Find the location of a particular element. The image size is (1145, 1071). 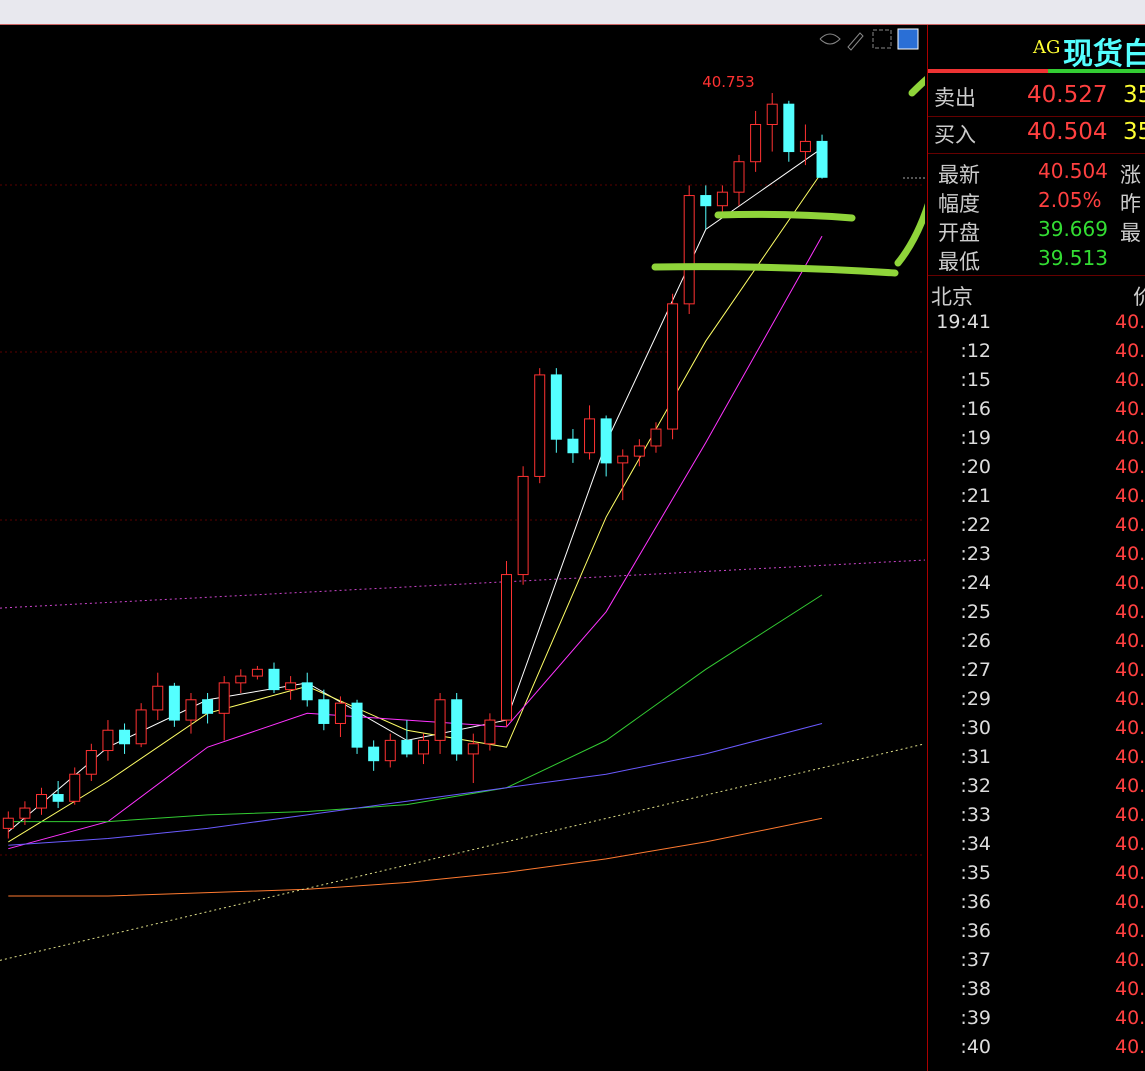

quote-price: 40.504 is located at coordinates (1067, 132).